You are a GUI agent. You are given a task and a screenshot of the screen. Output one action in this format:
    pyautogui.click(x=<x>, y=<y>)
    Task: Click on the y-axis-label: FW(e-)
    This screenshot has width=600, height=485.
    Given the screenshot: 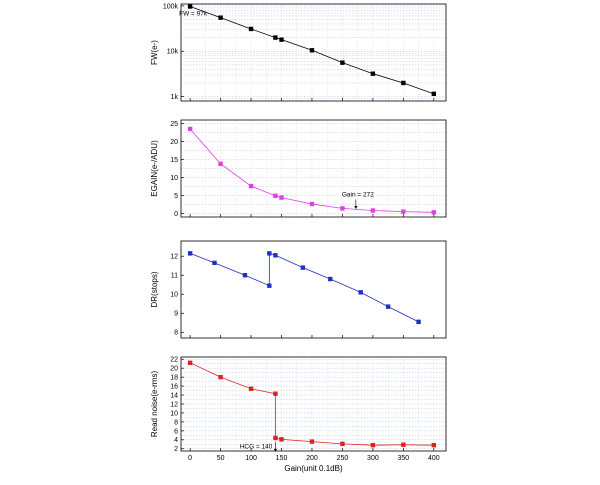 What is the action you would take?
    pyautogui.click(x=154, y=52)
    